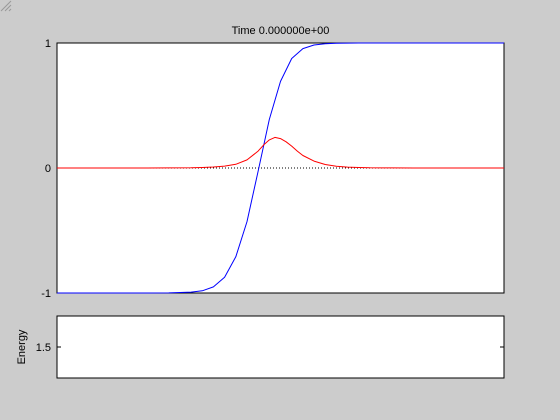 This screenshot has width=560, height=420. Describe the element at coordinates (46, 294) in the screenshot. I see `main-y-tick-label: -1` at that location.